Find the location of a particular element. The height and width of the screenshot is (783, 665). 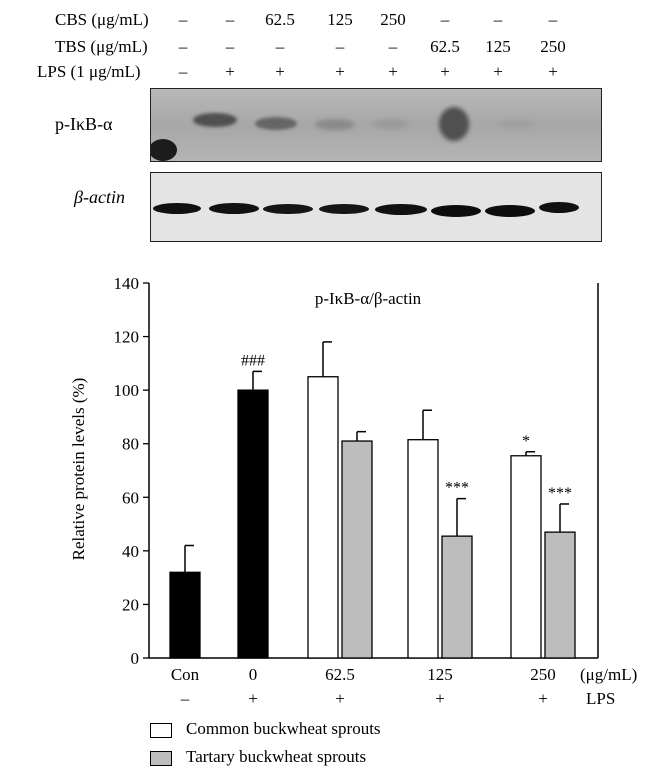

x-tick-label: Con is located at coordinates (185, 674).